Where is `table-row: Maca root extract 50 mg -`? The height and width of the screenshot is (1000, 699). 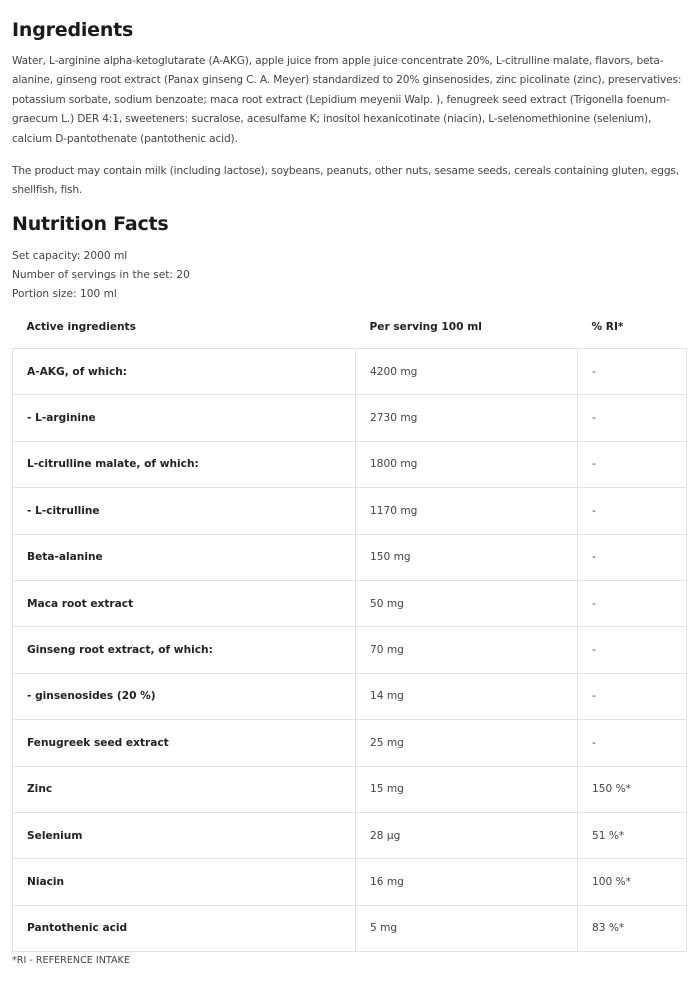
table-row: Maca root extract 50 mg - is located at coordinates (349, 603).